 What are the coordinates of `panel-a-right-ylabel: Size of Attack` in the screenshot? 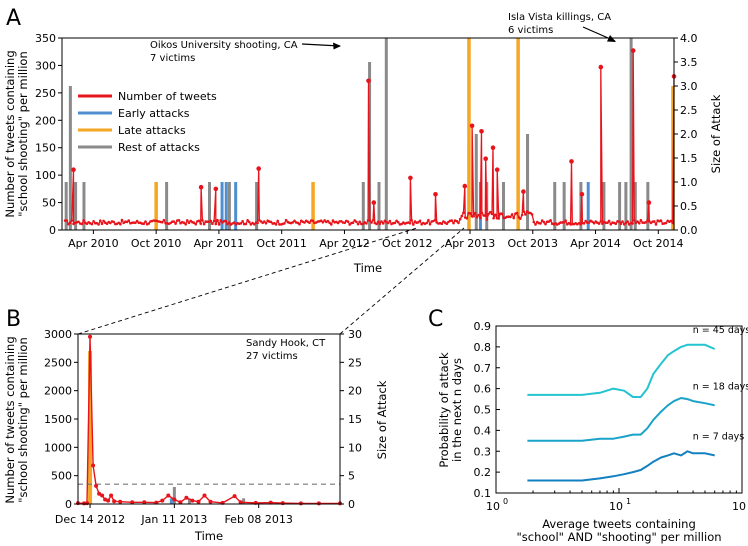 It's located at (716, 133).